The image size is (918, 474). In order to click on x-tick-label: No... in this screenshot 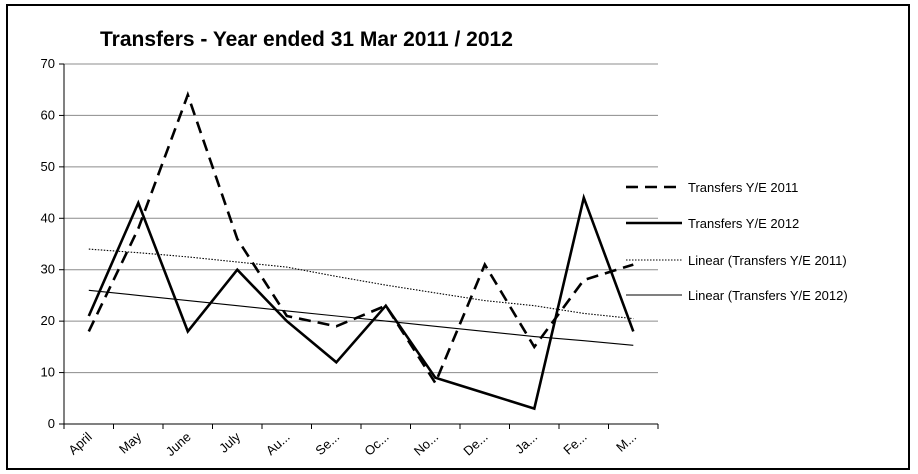, I will do `click(426, 444)`.